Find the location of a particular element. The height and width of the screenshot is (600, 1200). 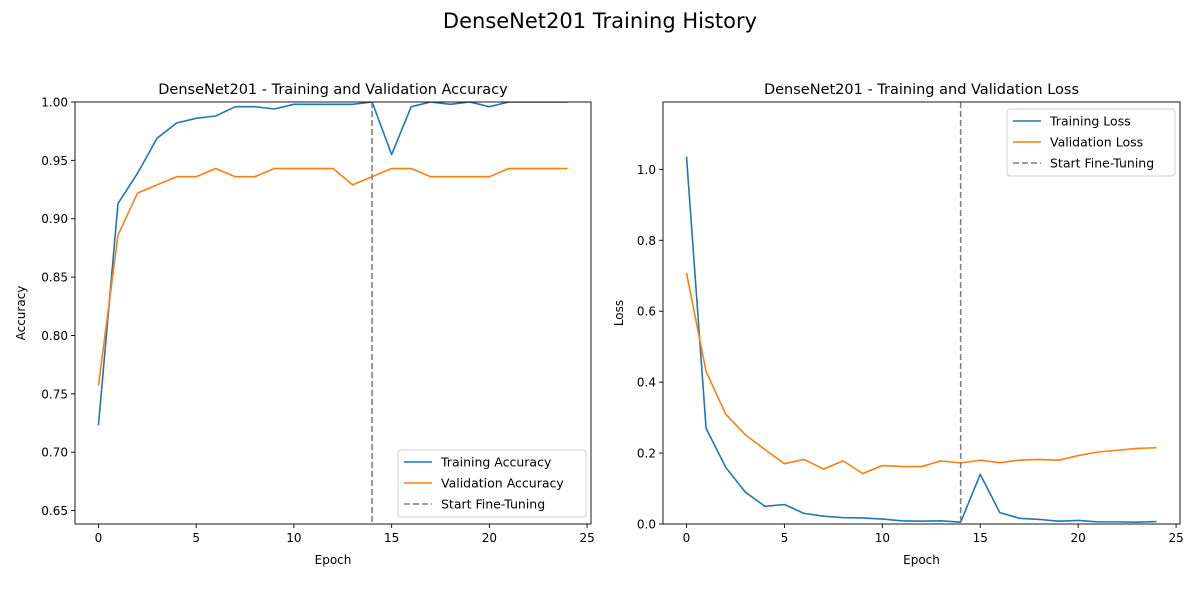

legend-label: Validation Accuracy is located at coordinates (502, 483).